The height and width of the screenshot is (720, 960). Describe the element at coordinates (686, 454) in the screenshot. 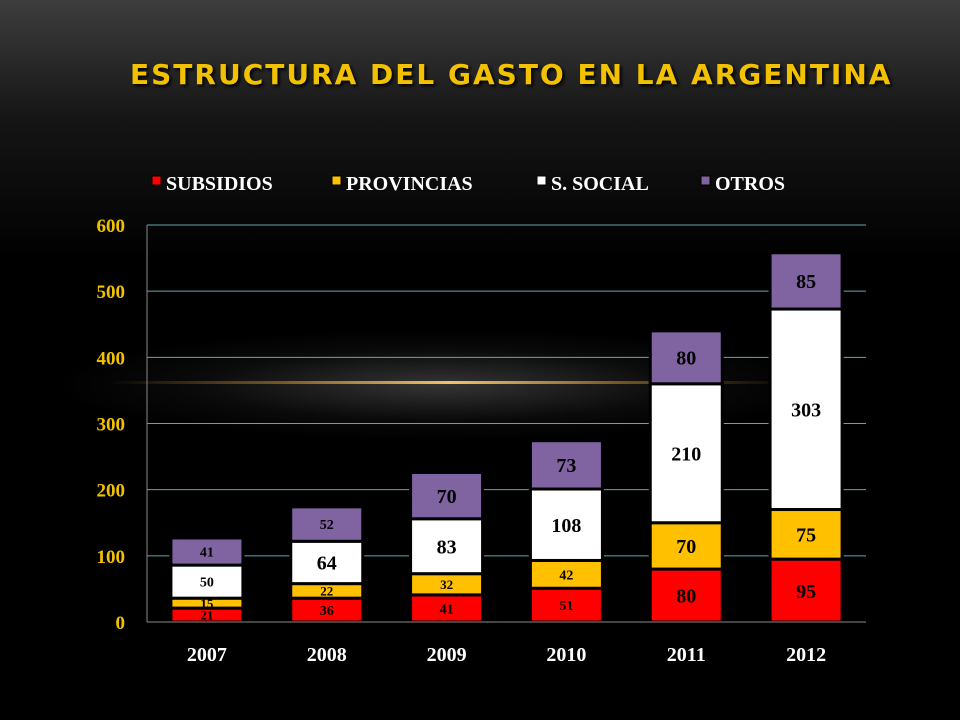

I see `data-label-s-social-2011: 210` at that location.